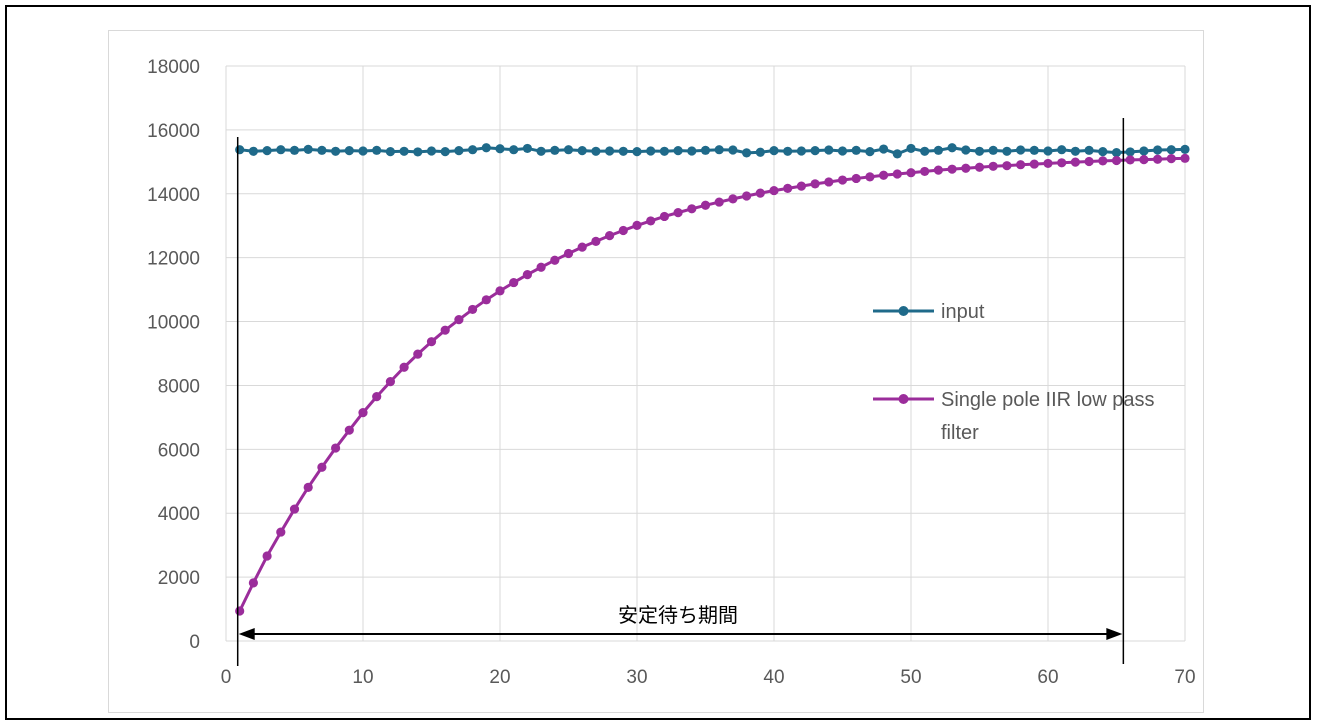 This screenshot has width=1318, height=727. I want to click on legend-marker-input, so click(903, 311).